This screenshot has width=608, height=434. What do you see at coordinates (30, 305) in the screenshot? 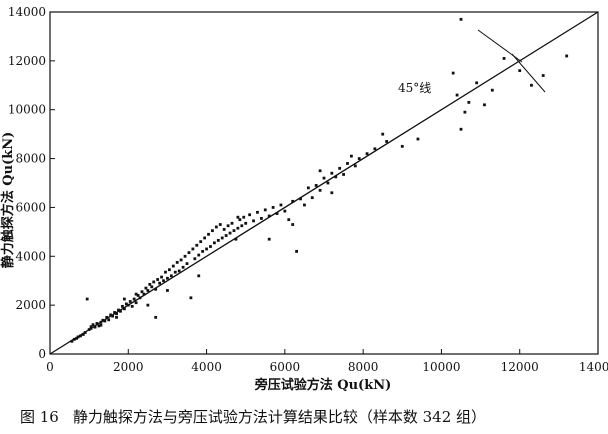
I see `y-tick-label: 2000` at bounding box center [30, 305].